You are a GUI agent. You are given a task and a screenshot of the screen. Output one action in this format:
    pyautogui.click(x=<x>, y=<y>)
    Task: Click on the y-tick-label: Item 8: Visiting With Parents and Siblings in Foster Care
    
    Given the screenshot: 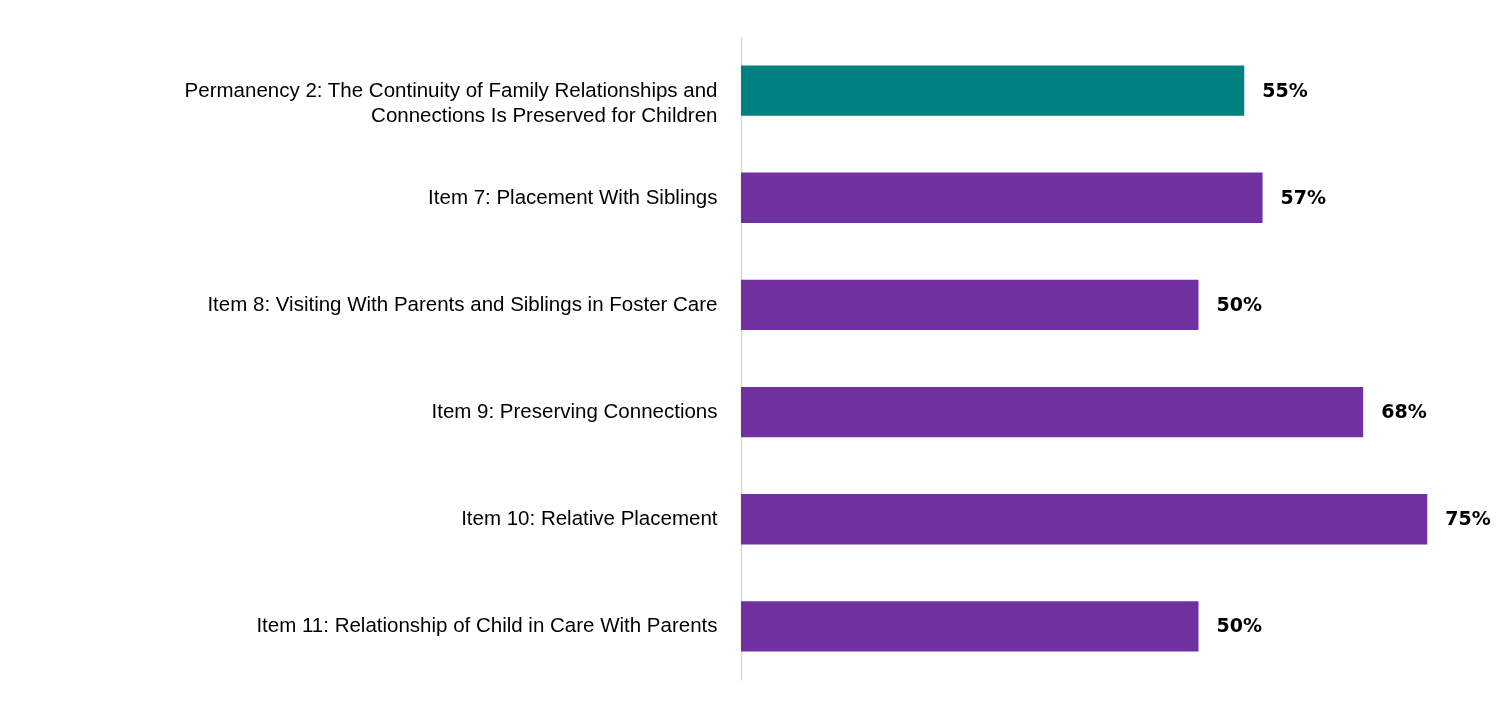 What is the action you would take?
    pyautogui.click(x=462, y=303)
    